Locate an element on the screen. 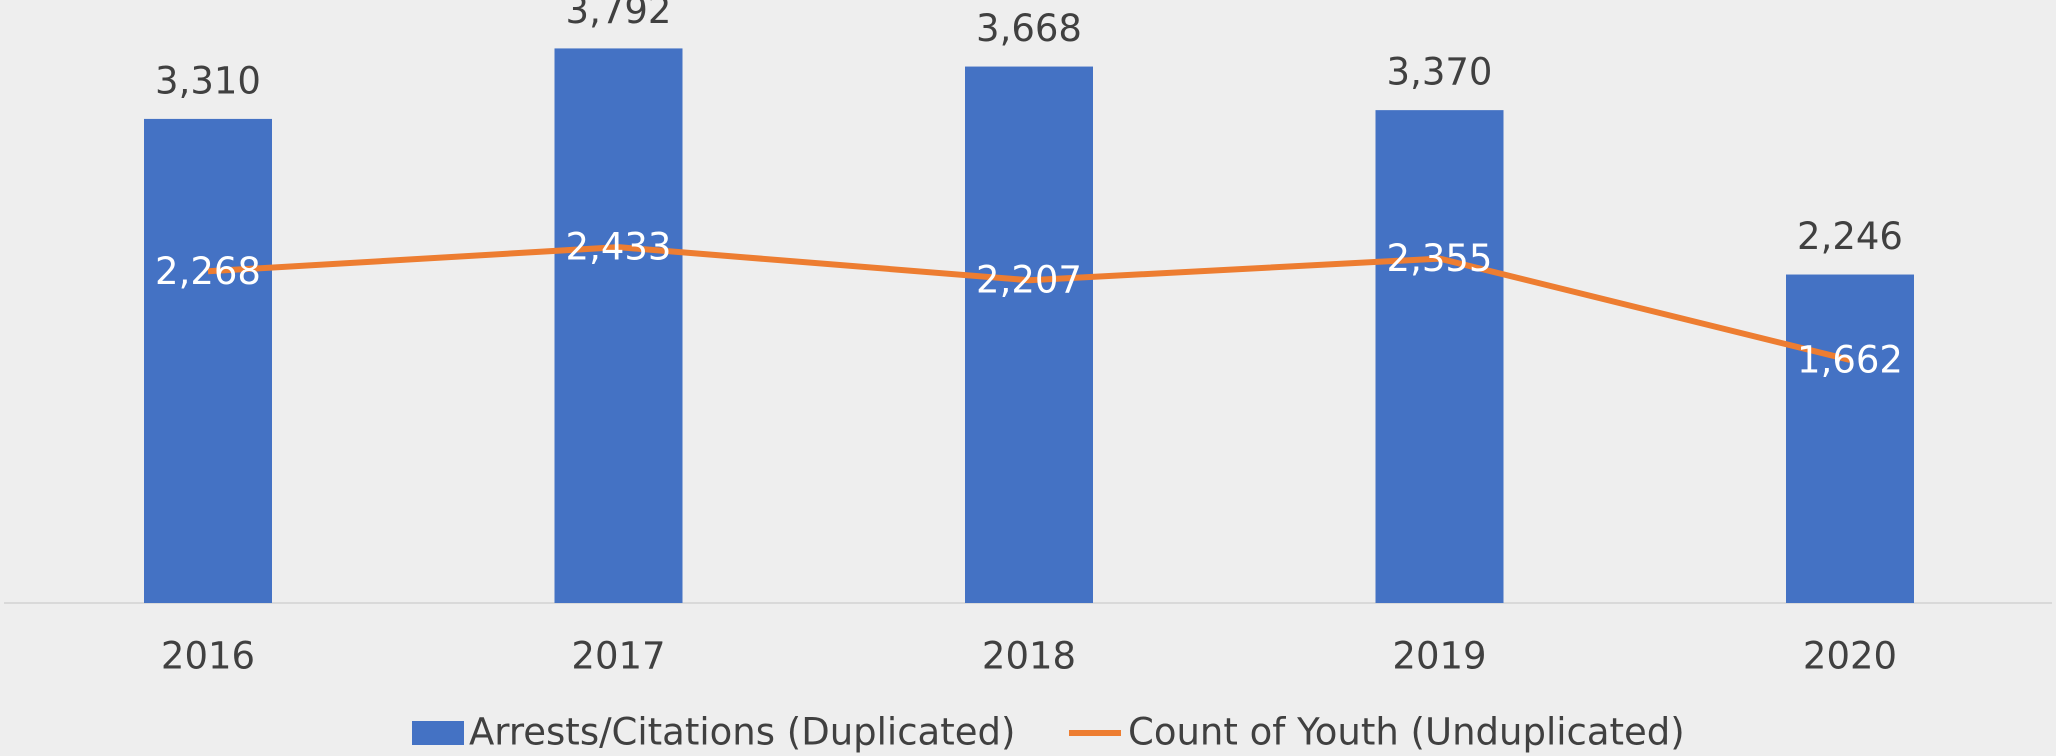 The image size is (2056, 756). bar-value-label: 3,310 is located at coordinates (208, 80).